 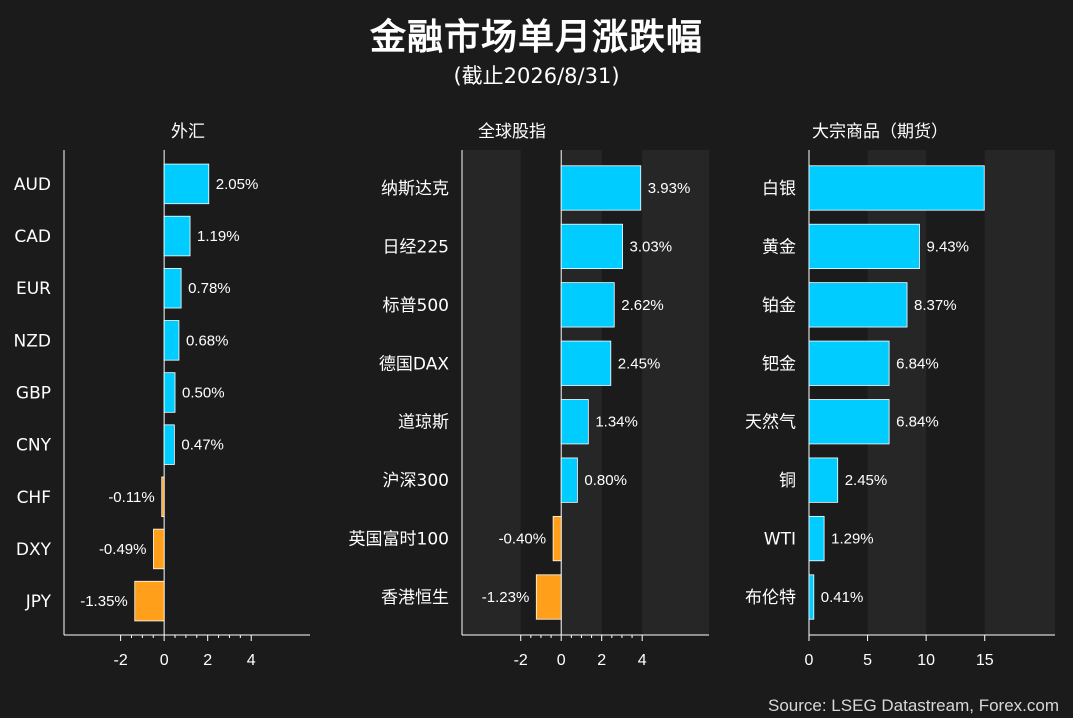 I want to click on category-label: 英国富时100, so click(x=399, y=540).